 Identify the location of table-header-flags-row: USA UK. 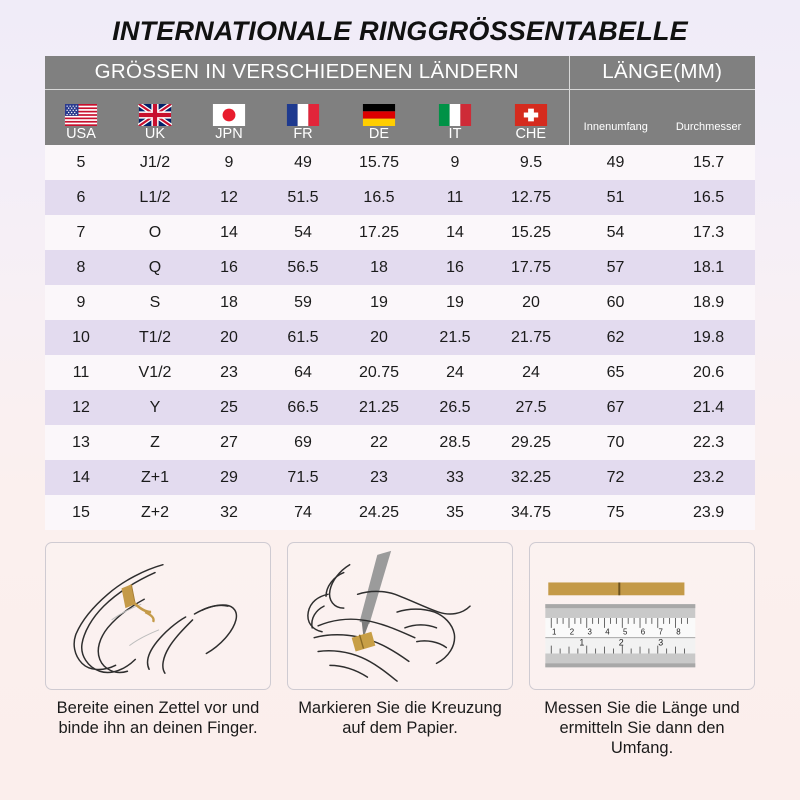
(400, 117).